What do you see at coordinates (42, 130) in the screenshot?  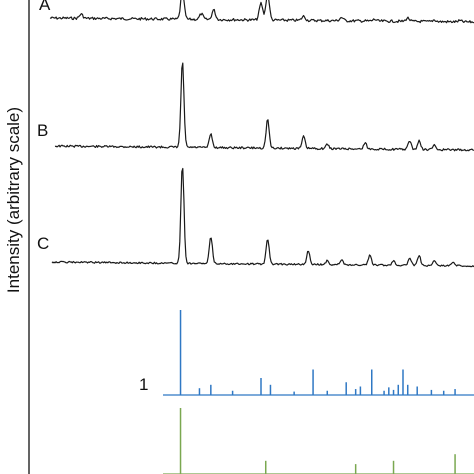 I see `trace-label-b: B` at bounding box center [42, 130].